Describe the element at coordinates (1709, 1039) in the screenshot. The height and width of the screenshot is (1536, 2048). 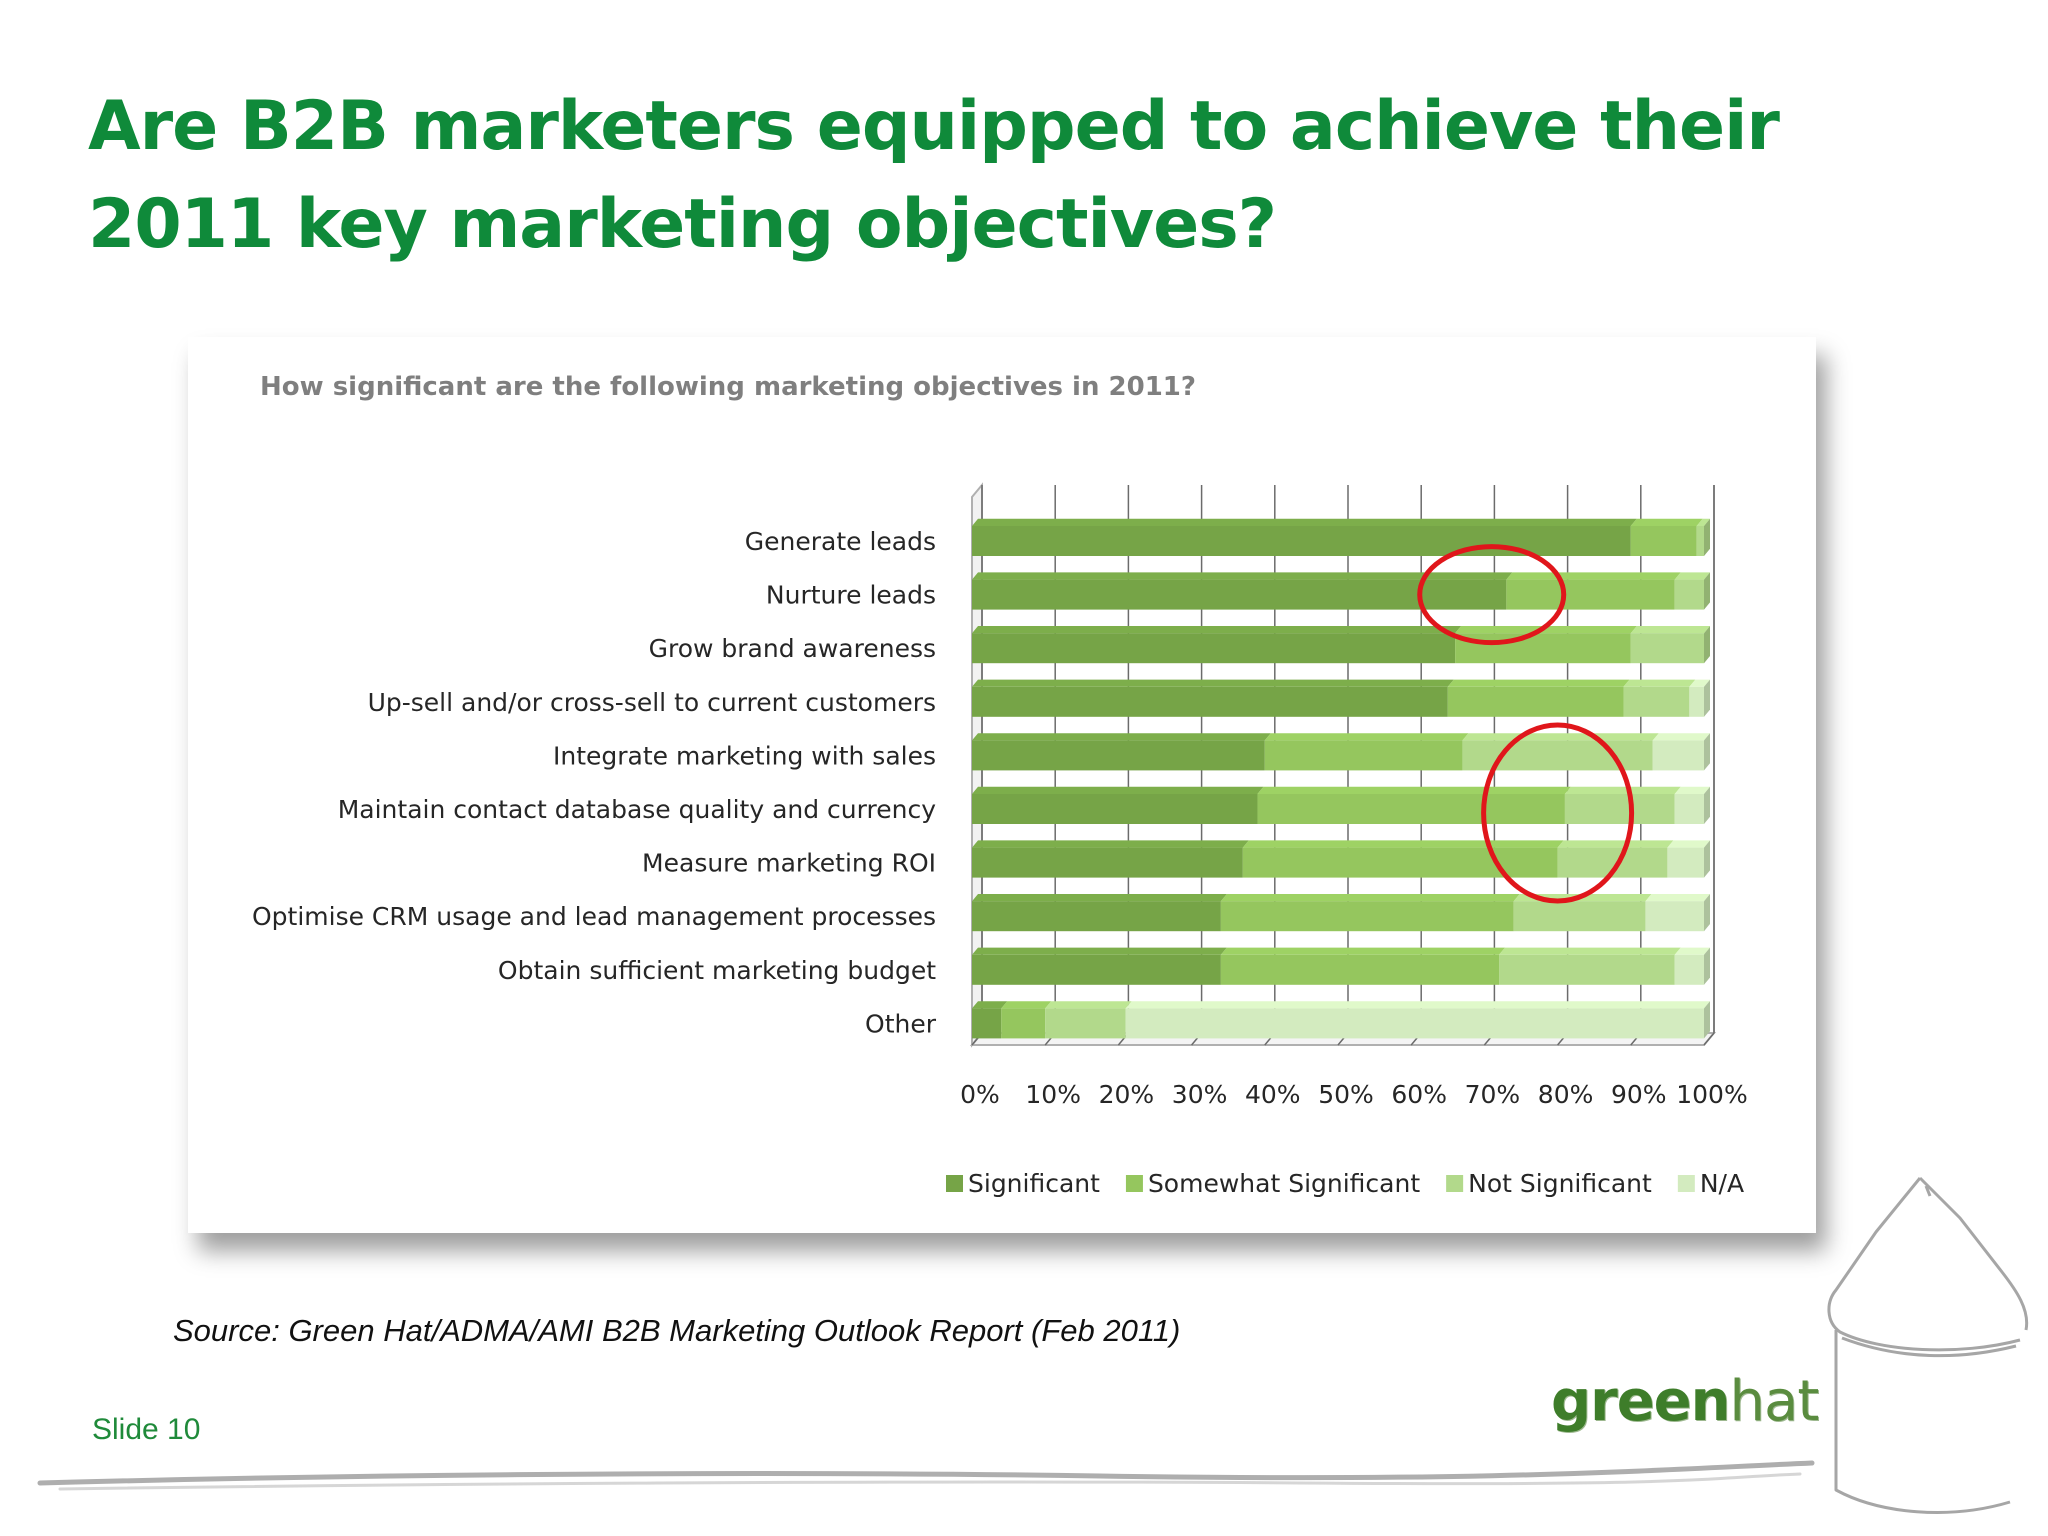
I see `gridline-floor` at that location.